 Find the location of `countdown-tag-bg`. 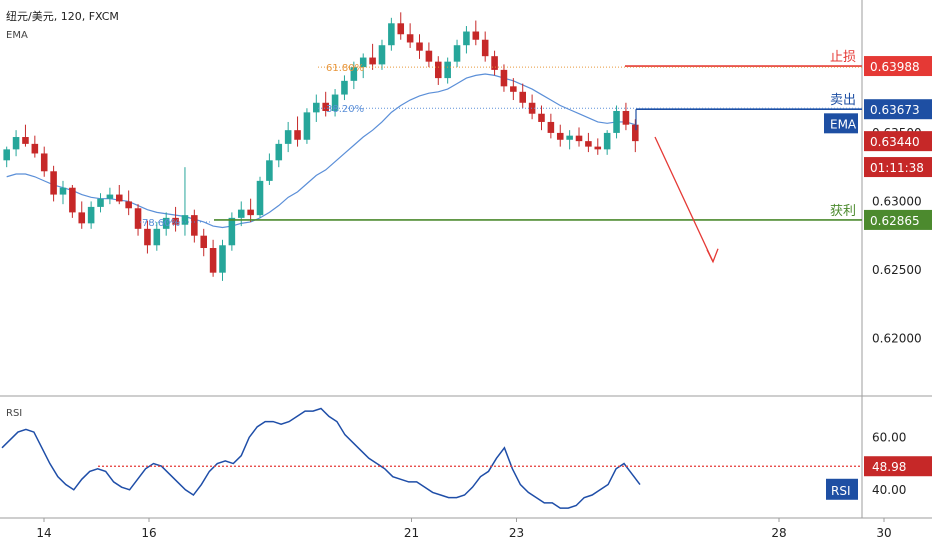

countdown-tag-bg is located at coordinates (898, 167).